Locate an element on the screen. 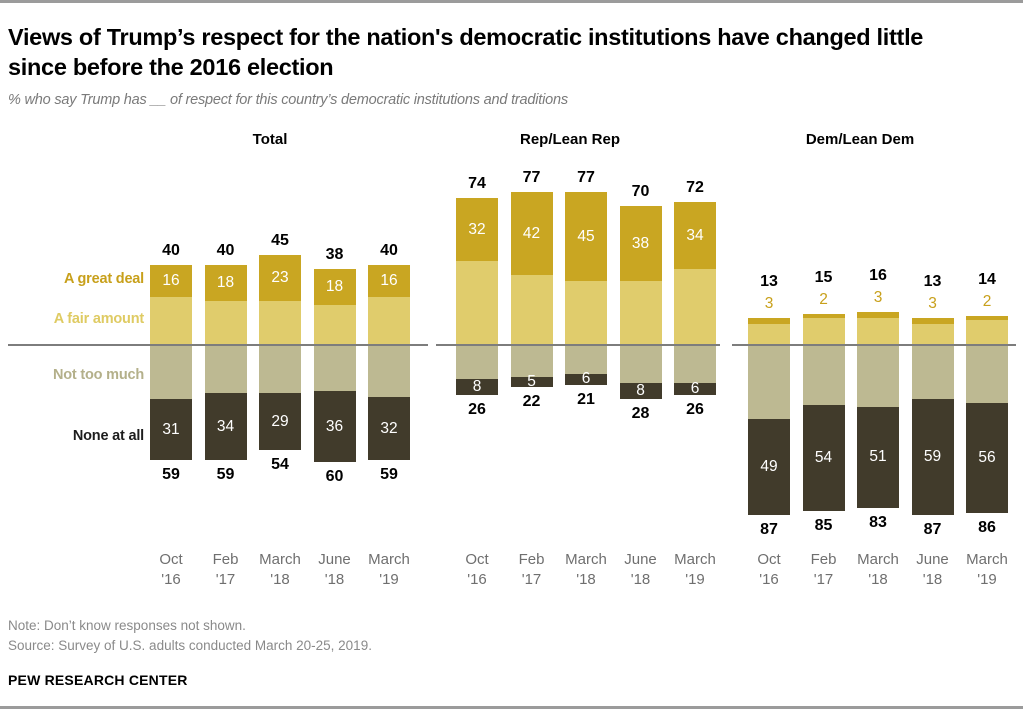 The width and height of the screenshot is (1023, 715). bar-total-positive: 38 is located at coordinates (334, 255).